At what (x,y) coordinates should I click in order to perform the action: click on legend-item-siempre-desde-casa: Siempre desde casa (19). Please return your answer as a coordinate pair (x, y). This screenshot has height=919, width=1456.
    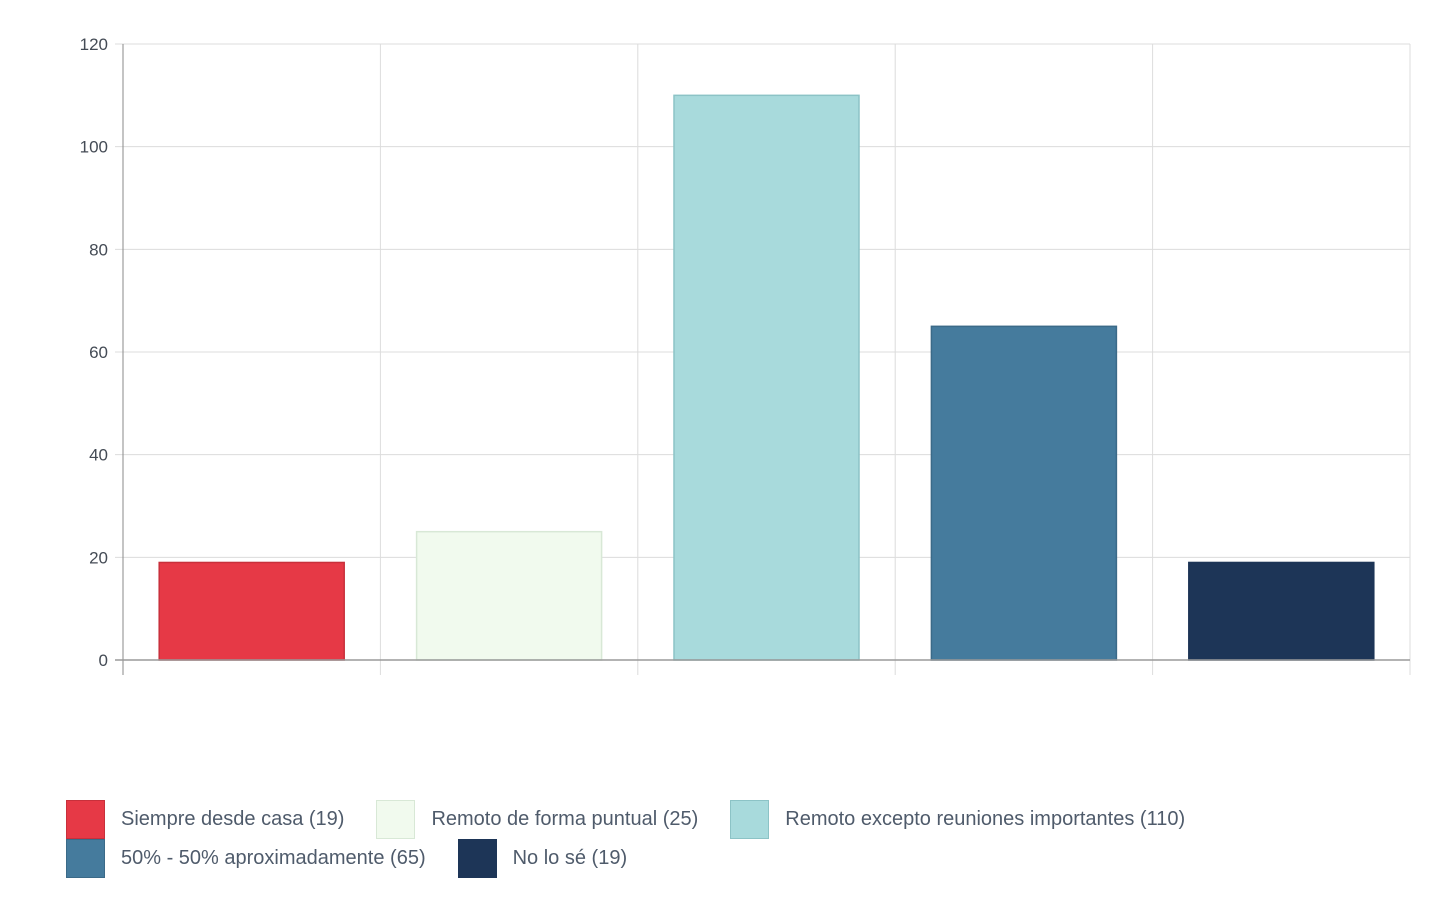
    Looking at the image, I should click on (205, 819).